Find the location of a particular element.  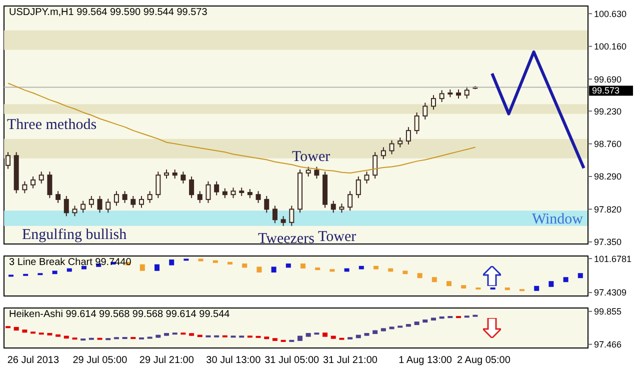

chart-title: USDJPY.m,H1 99.564 99.590 99.544 99.573 is located at coordinates (108, 12).